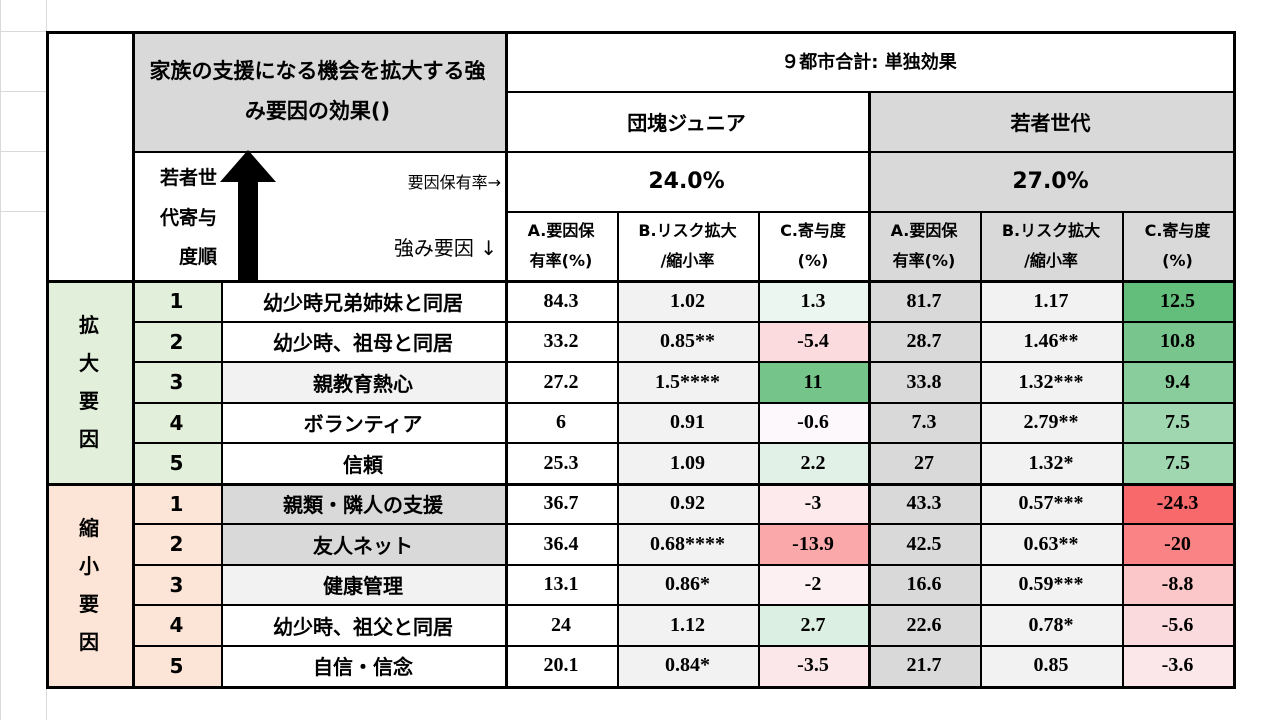  Describe the element at coordinates (363, 341) in the screenshot. I see `factor-name: 幼少時、祖母と同居` at that location.